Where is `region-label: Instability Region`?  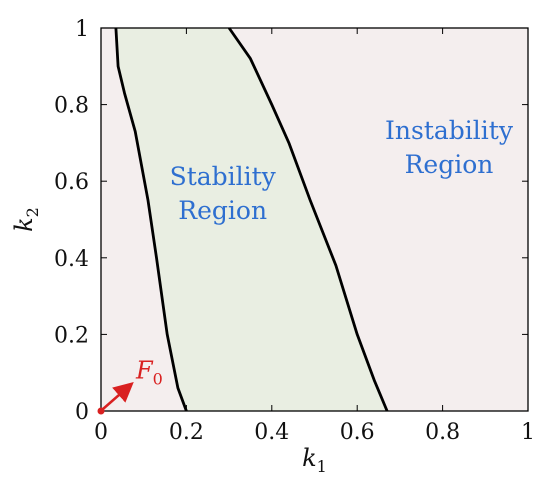
region-label: Instability Region is located at coordinates (449, 147).